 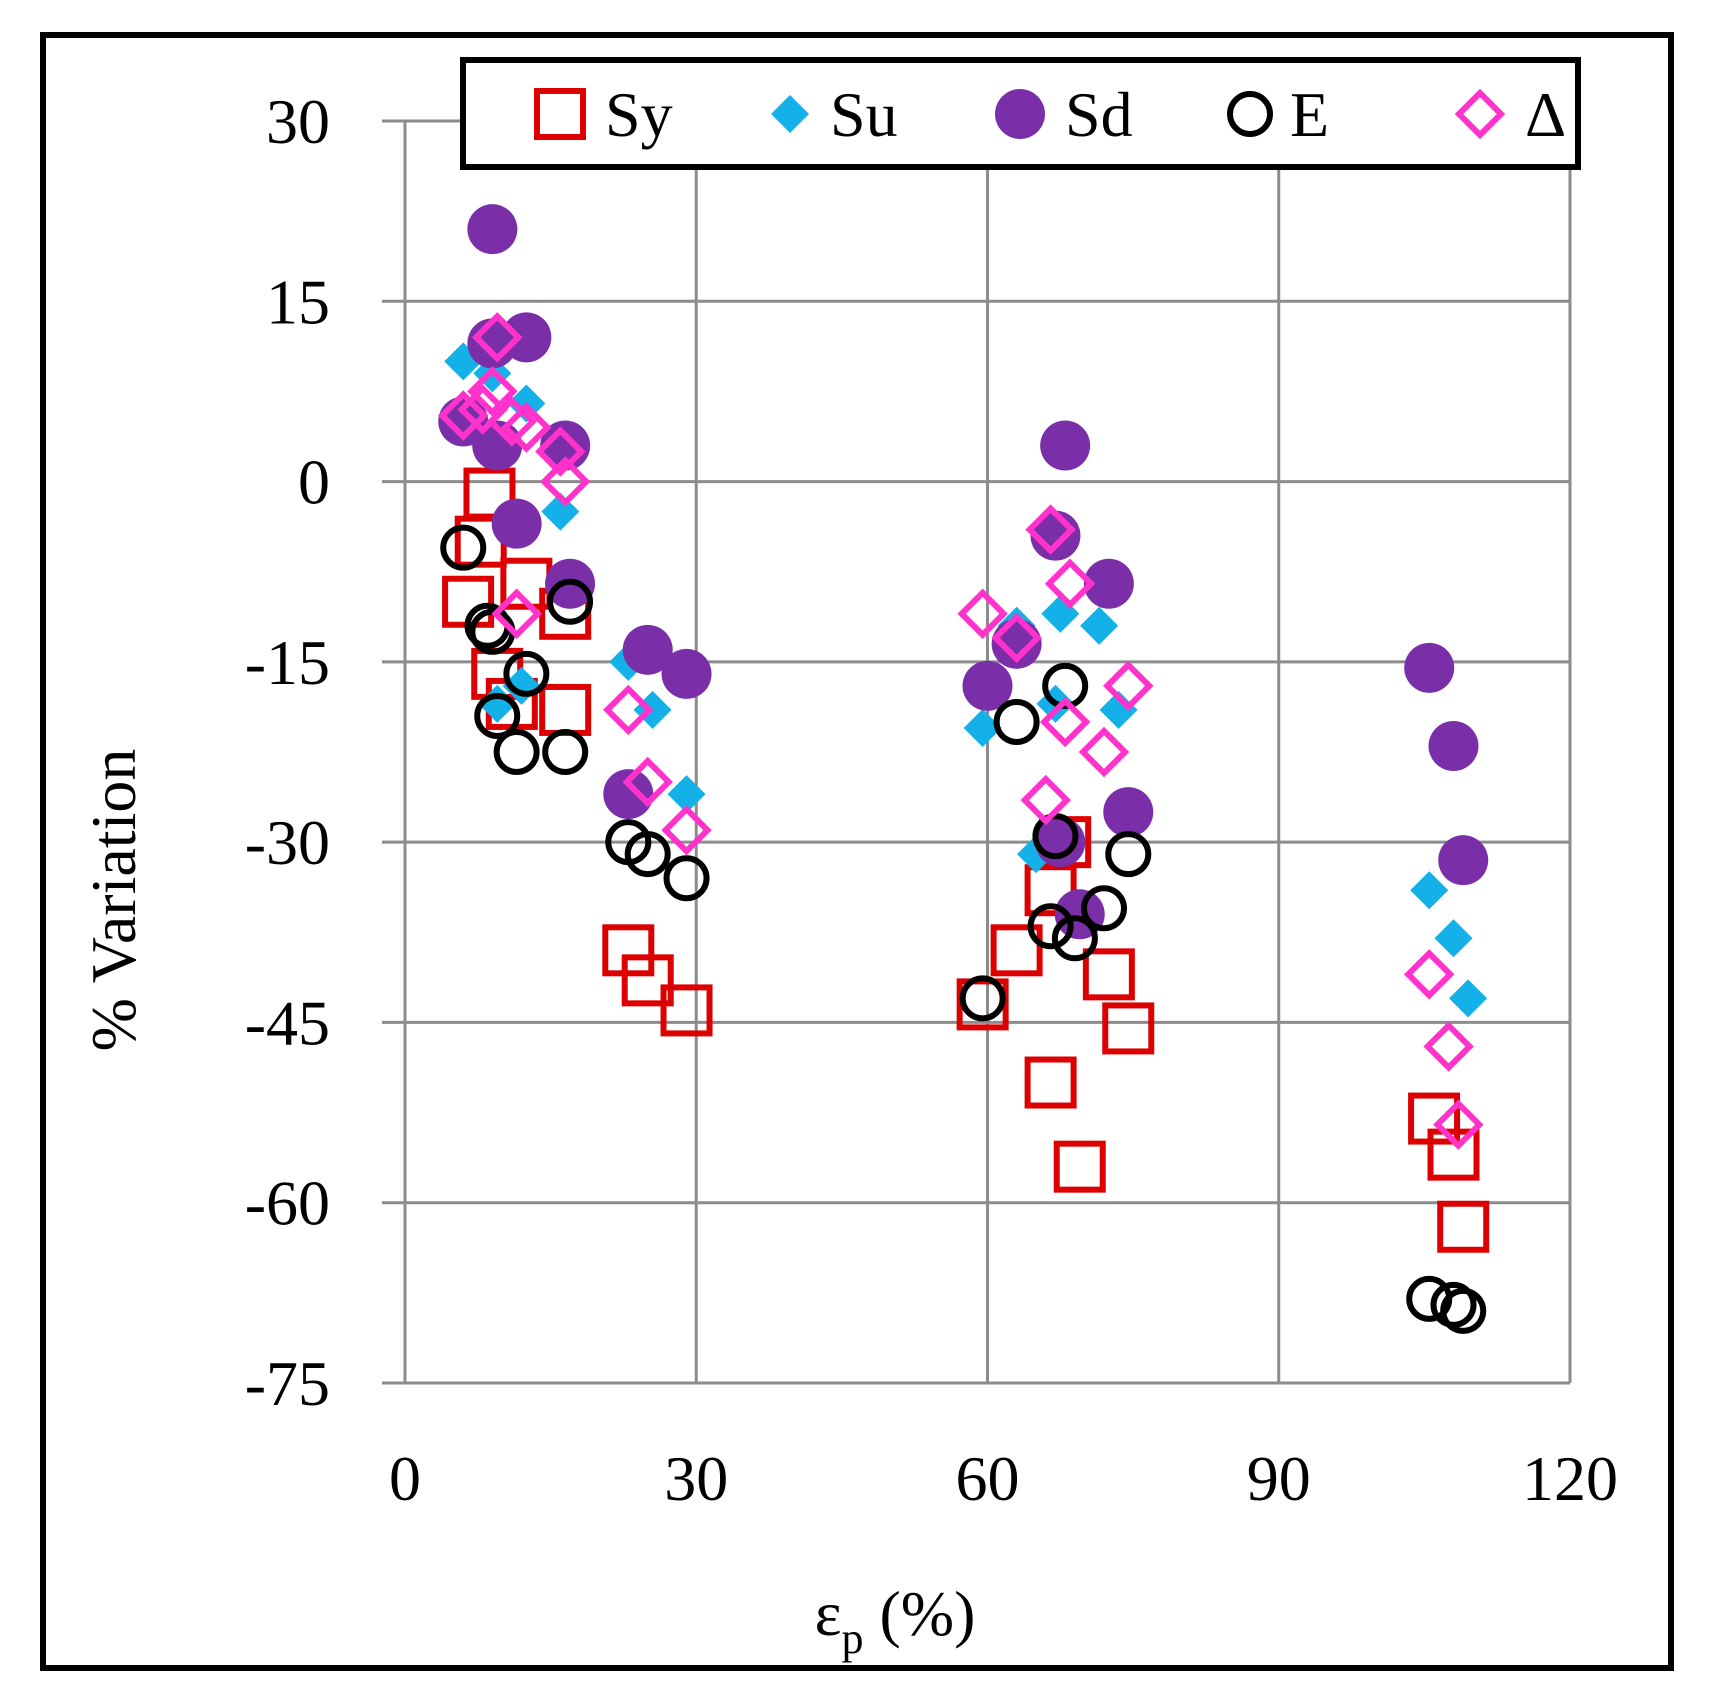 What do you see at coordinates (1250, 114) in the screenshot?
I see `legend-marker-e` at bounding box center [1250, 114].